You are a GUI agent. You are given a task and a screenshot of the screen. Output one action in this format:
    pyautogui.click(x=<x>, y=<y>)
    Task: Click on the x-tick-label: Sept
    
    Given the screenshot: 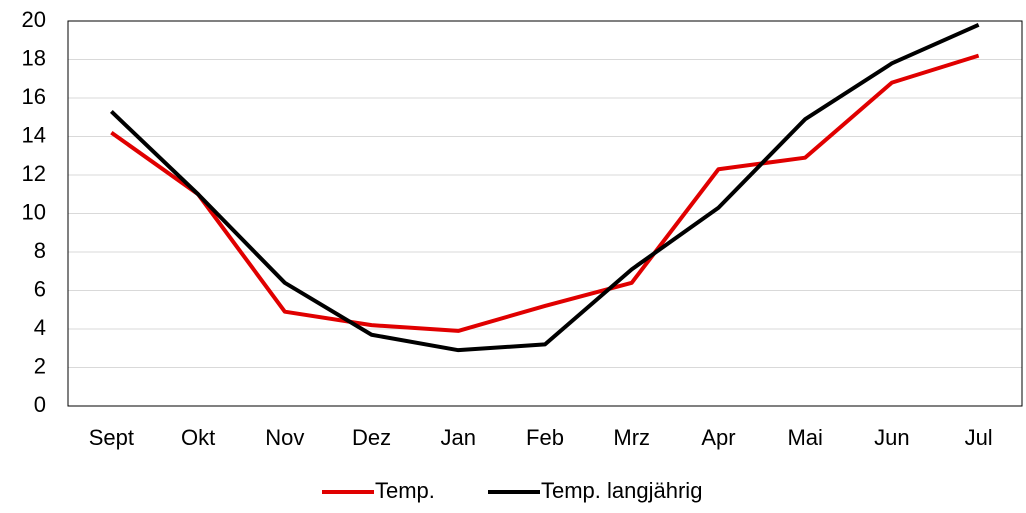 What is the action you would take?
    pyautogui.click(x=111, y=437)
    